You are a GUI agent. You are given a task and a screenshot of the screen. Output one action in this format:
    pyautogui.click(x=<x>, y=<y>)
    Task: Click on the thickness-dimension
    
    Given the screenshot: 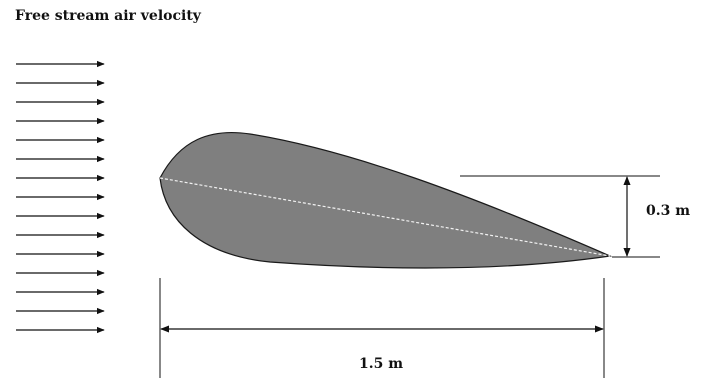 What is the action you would take?
    pyautogui.click(x=560, y=216)
    